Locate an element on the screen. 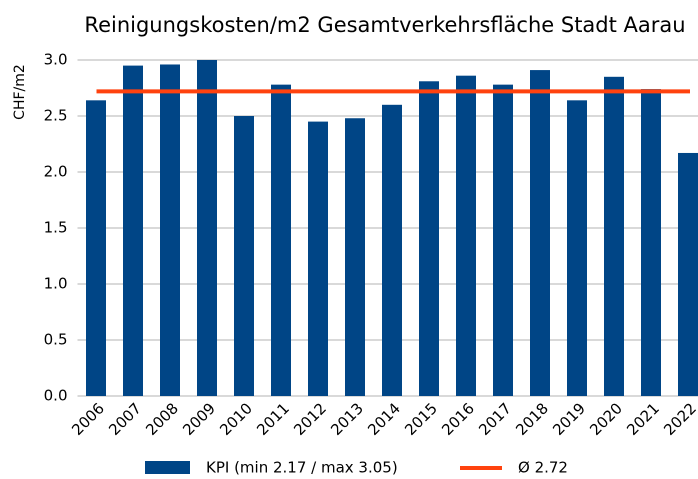 This screenshot has height=479, width=698. y-tick-label: 2.0 is located at coordinates (56, 172).